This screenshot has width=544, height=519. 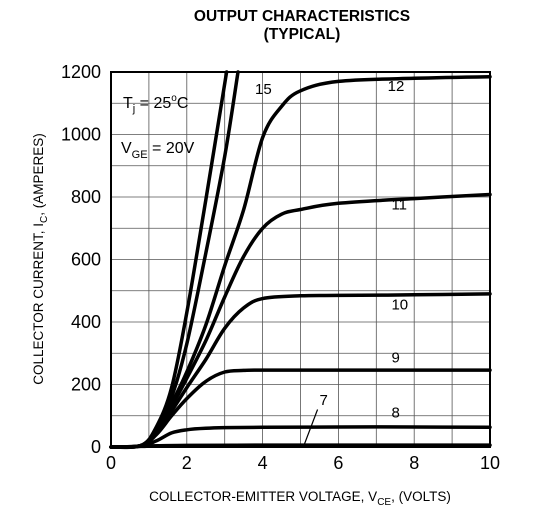 What do you see at coordinates (300, 498) in the screenshot?
I see `x-axis-label: COLLECTOR-EMITTER VOLTAGE, VCE, (VOLTS)` at bounding box center [300, 498].